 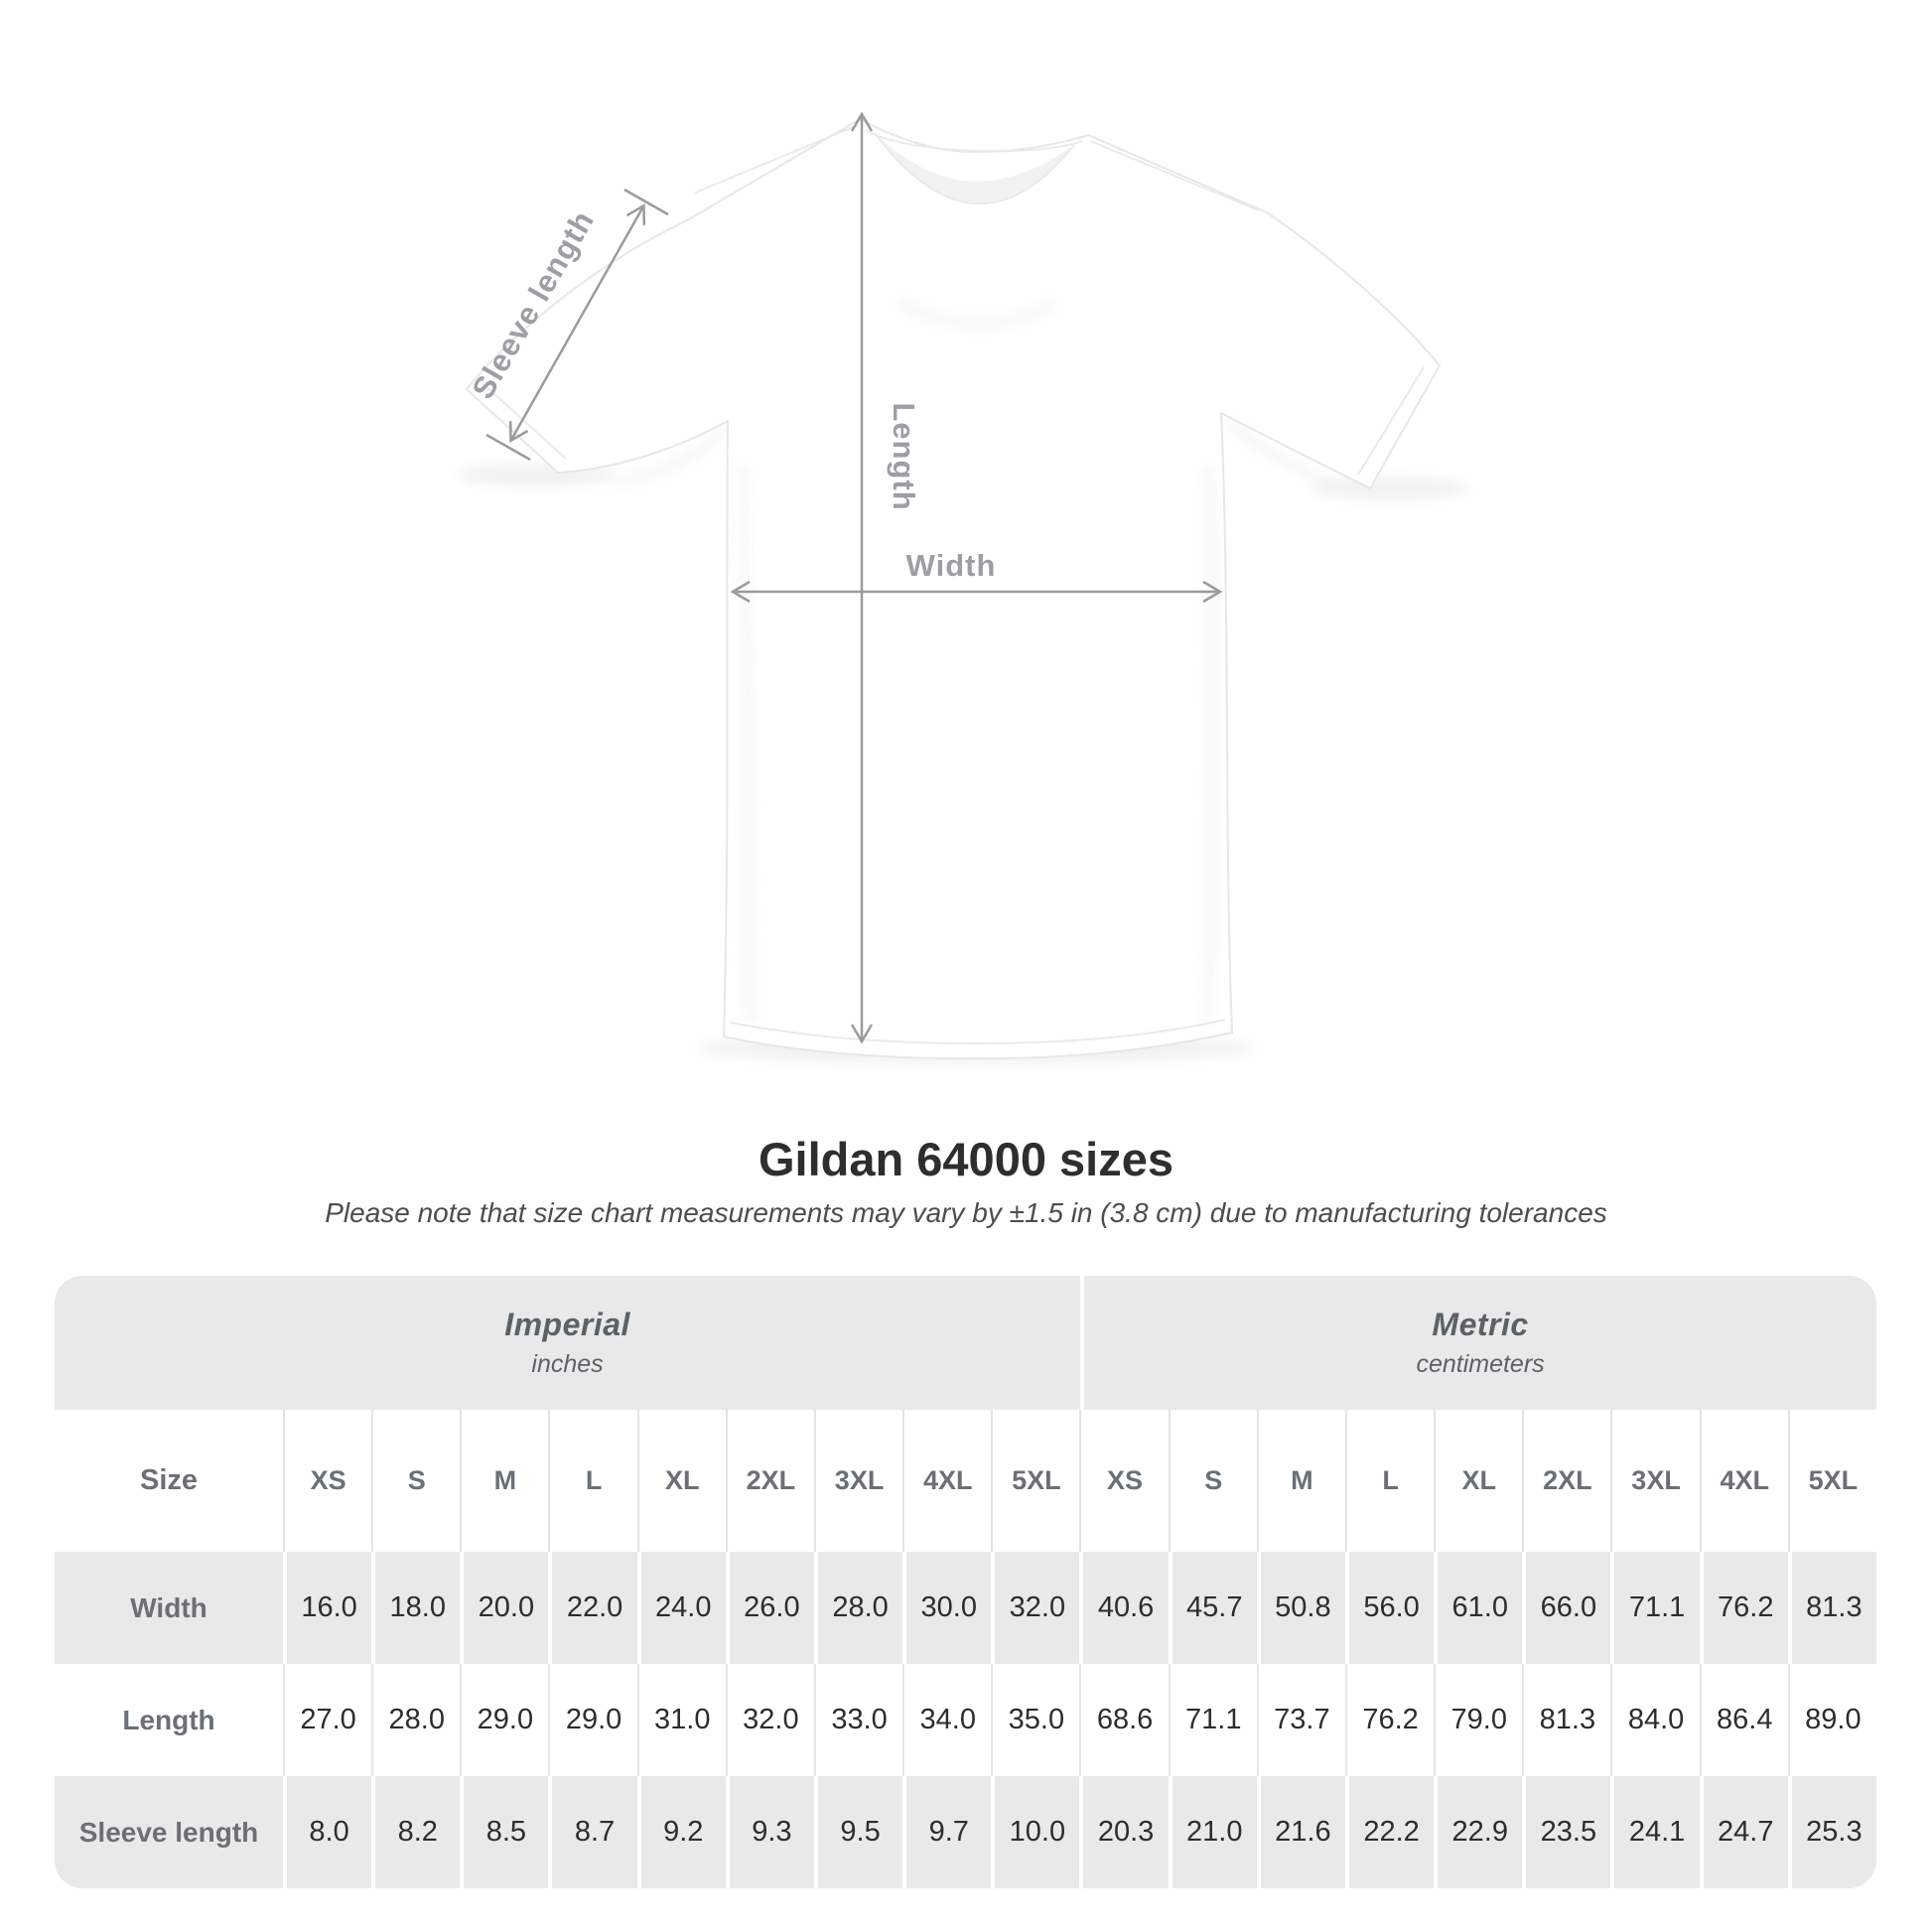 I want to click on imperial-section-header: Imperial inches, so click(x=568, y=1343).